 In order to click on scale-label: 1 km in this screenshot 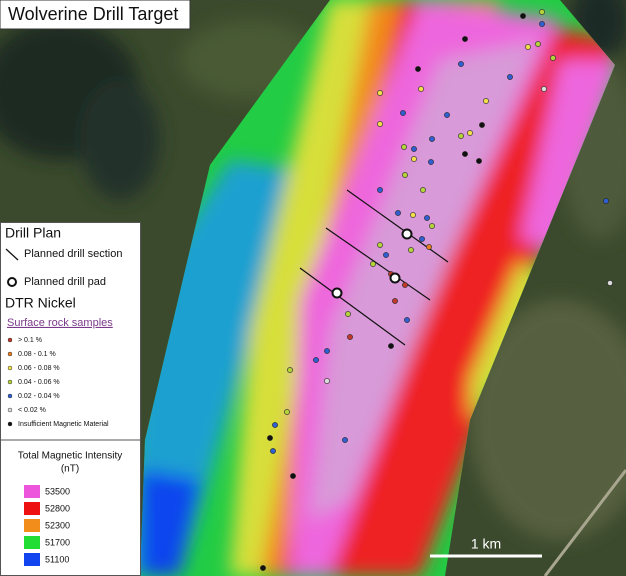, I will do `click(486, 544)`.